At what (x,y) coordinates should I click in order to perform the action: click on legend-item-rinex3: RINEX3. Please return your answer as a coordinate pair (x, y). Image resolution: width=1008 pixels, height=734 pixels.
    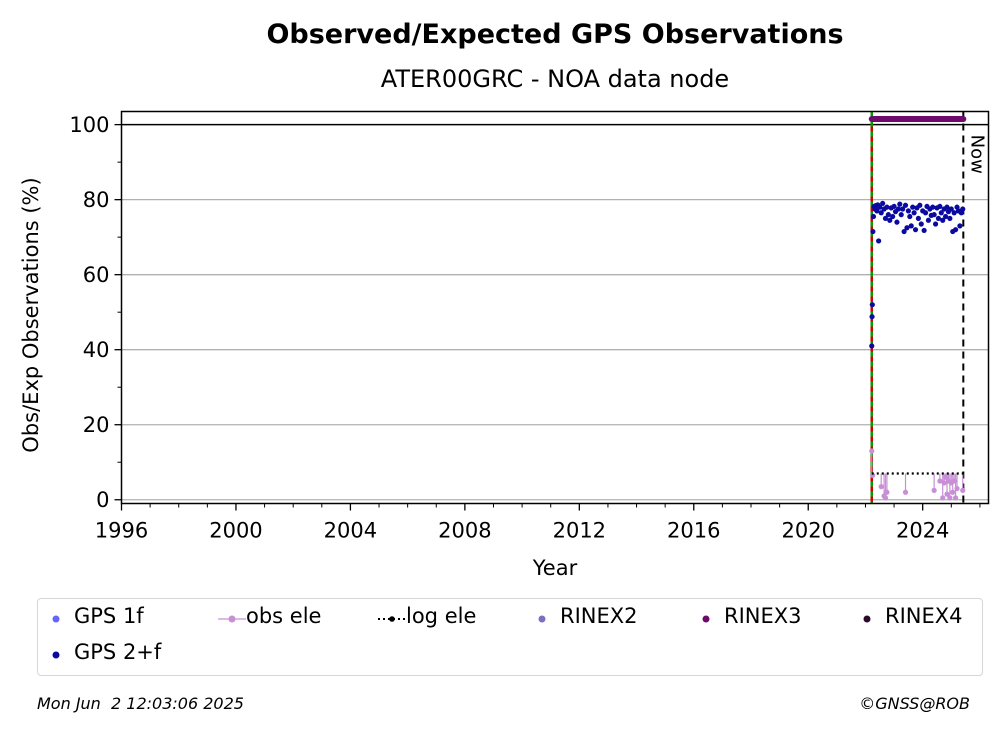
    Looking at the image, I should click on (751, 616).